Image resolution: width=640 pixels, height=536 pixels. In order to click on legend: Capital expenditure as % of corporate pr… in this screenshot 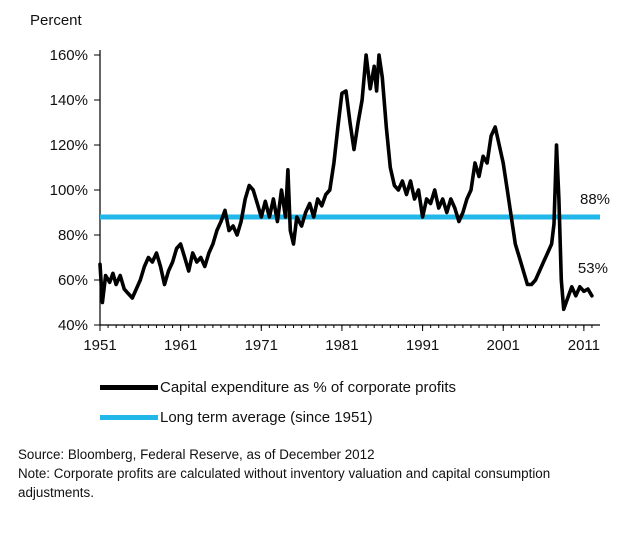, I will do `click(278, 402)`.